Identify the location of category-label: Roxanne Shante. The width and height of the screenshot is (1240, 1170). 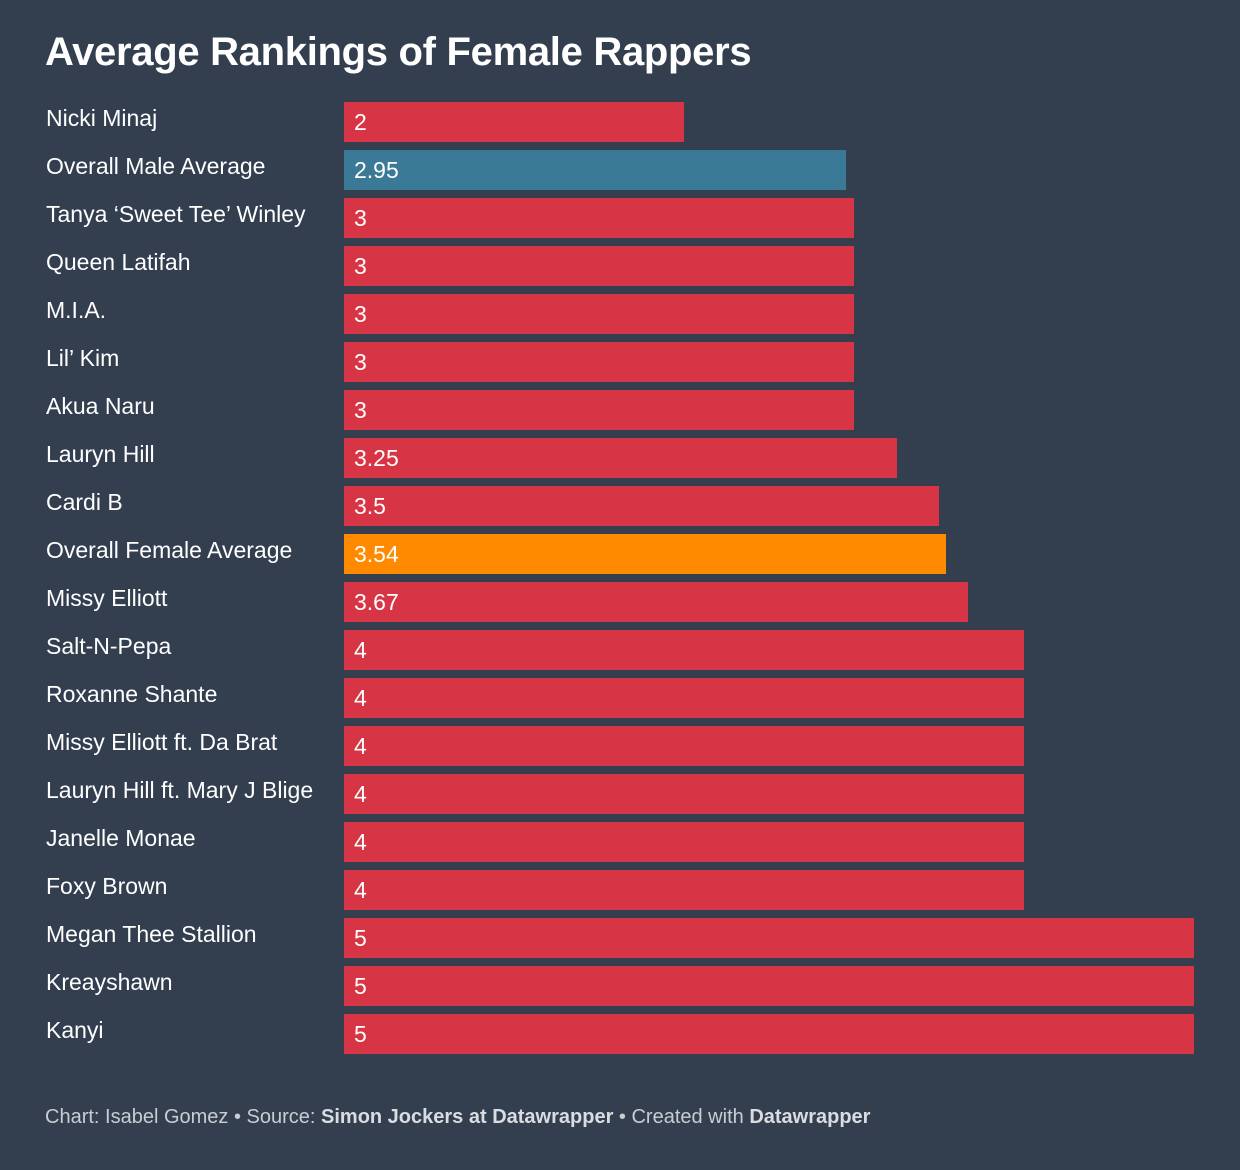
(132, 694).